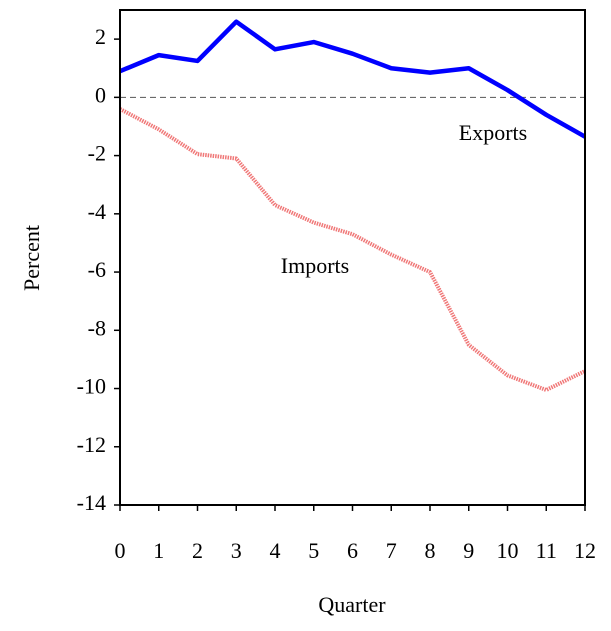 Image resolution: width=611 pixels, height=631 pixels. Describe the element at coordinates (97, 269) in the screenshot. I see `y-tick-label: -6` at that location.